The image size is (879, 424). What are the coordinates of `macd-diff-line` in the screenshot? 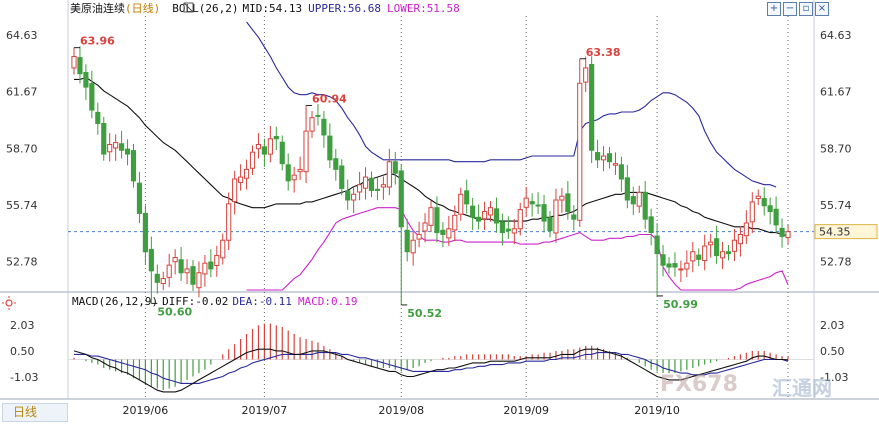 It's located at (431, 370).